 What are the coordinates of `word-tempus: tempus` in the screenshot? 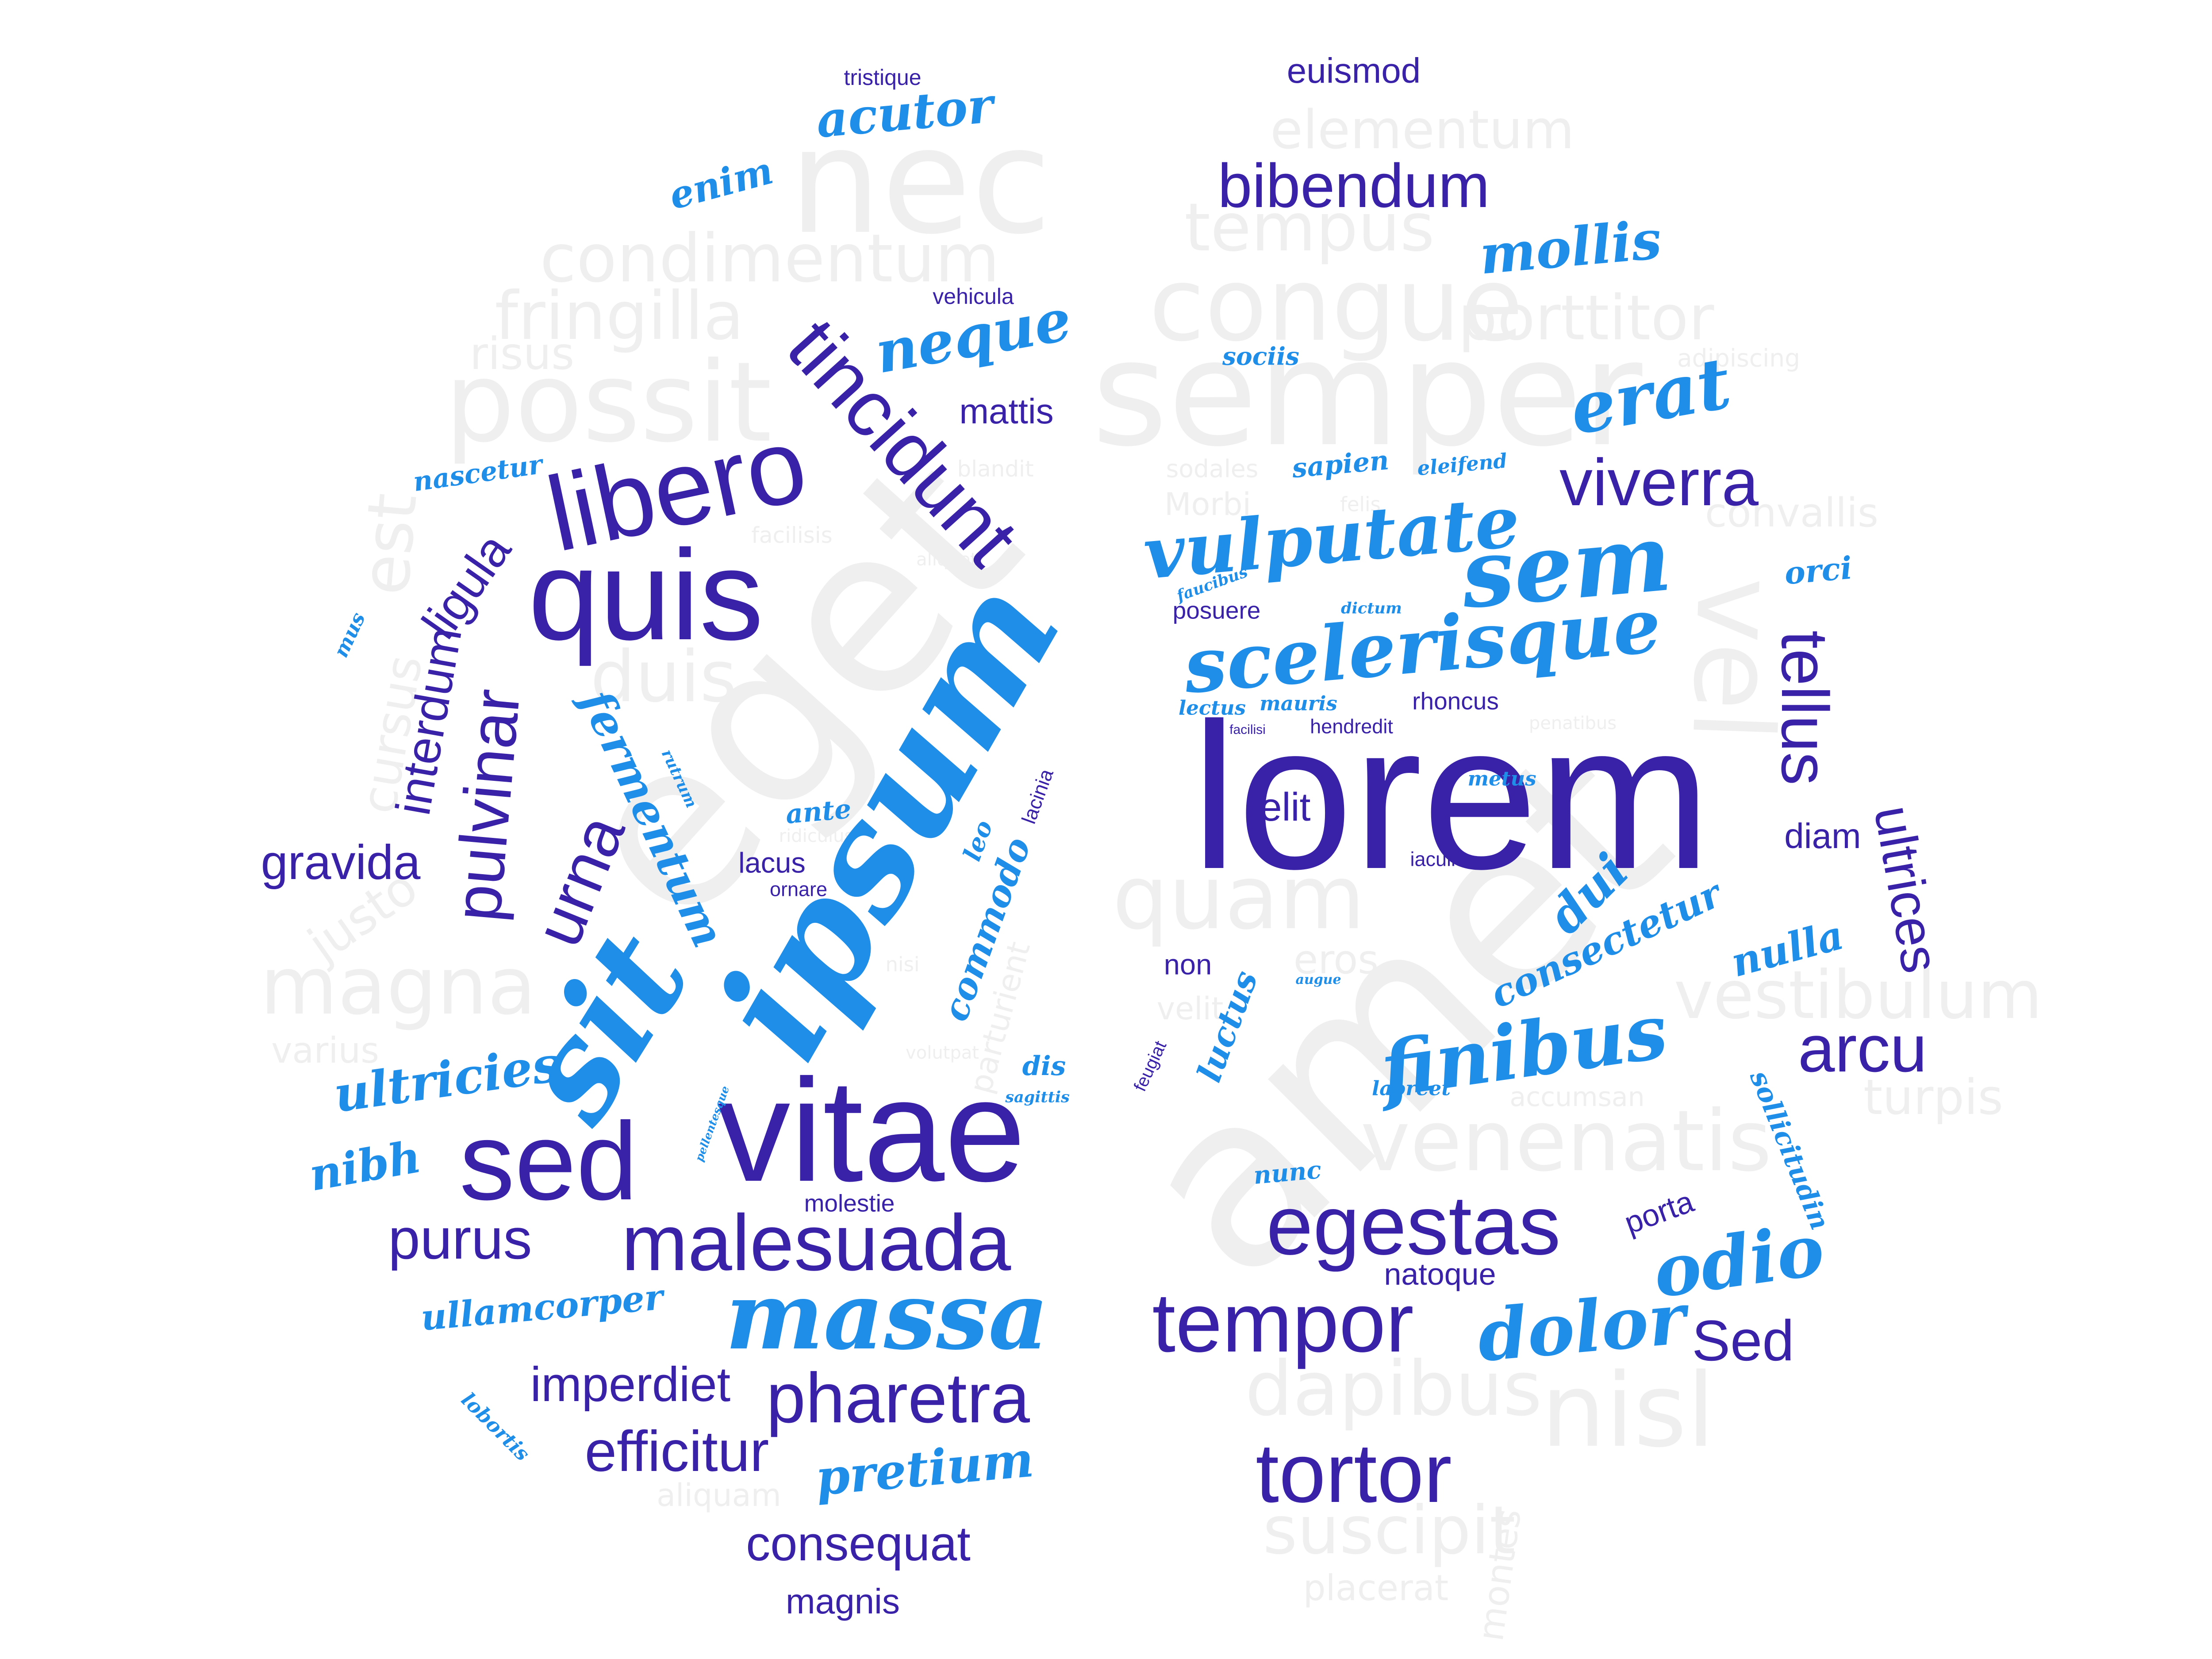 It's located at (1309, 228).